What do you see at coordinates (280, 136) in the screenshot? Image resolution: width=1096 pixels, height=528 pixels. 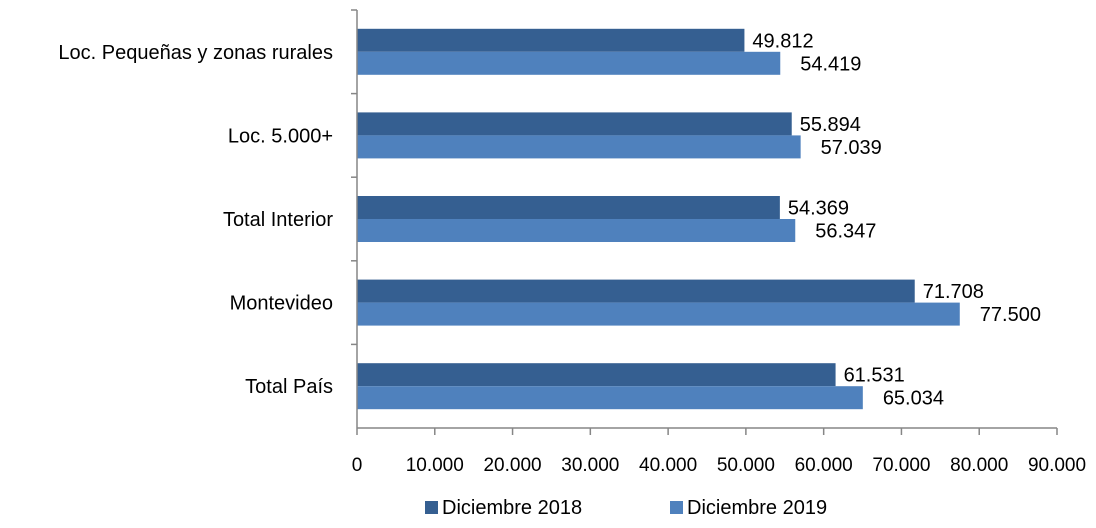 I see `category-label: Loc. 5.000+` at bounding box center [280, 136].